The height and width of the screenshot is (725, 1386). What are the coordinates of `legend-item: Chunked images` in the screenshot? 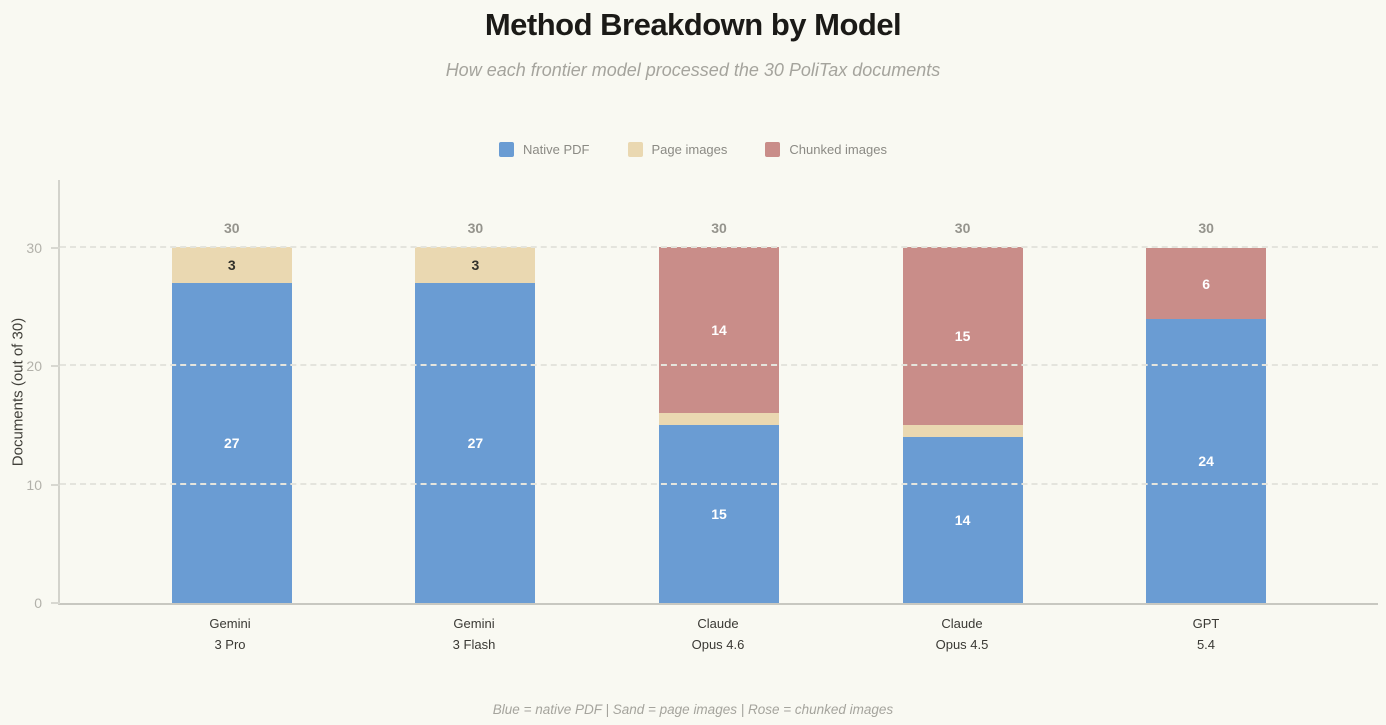 It's located at (826, 149).